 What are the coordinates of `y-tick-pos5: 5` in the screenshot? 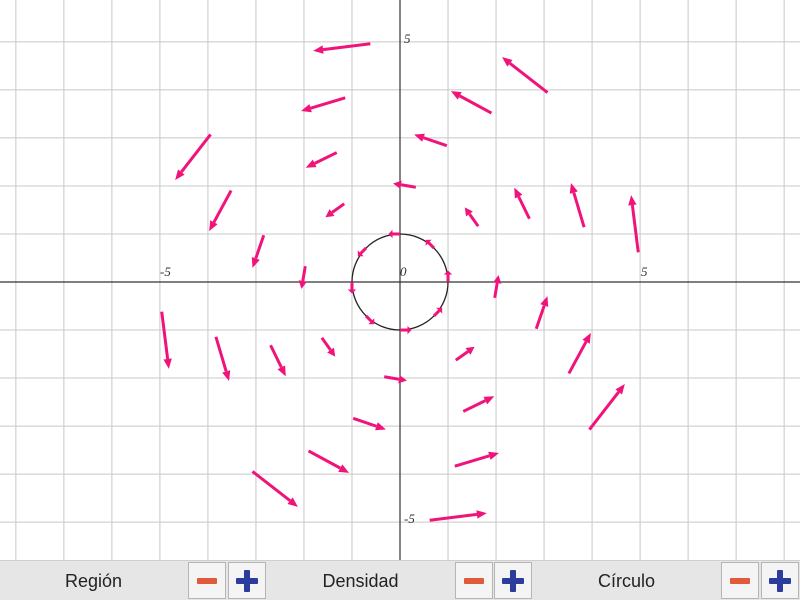 It's located at (407, 38).